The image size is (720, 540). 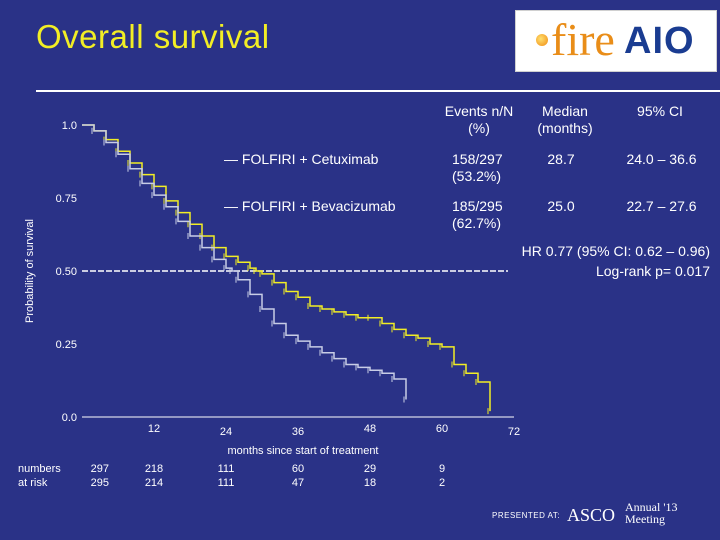 What do you see at coordinates (565, 119) in the screenshot?
I see `table-header-median: Median (months)` at bounding box center [565, 119].